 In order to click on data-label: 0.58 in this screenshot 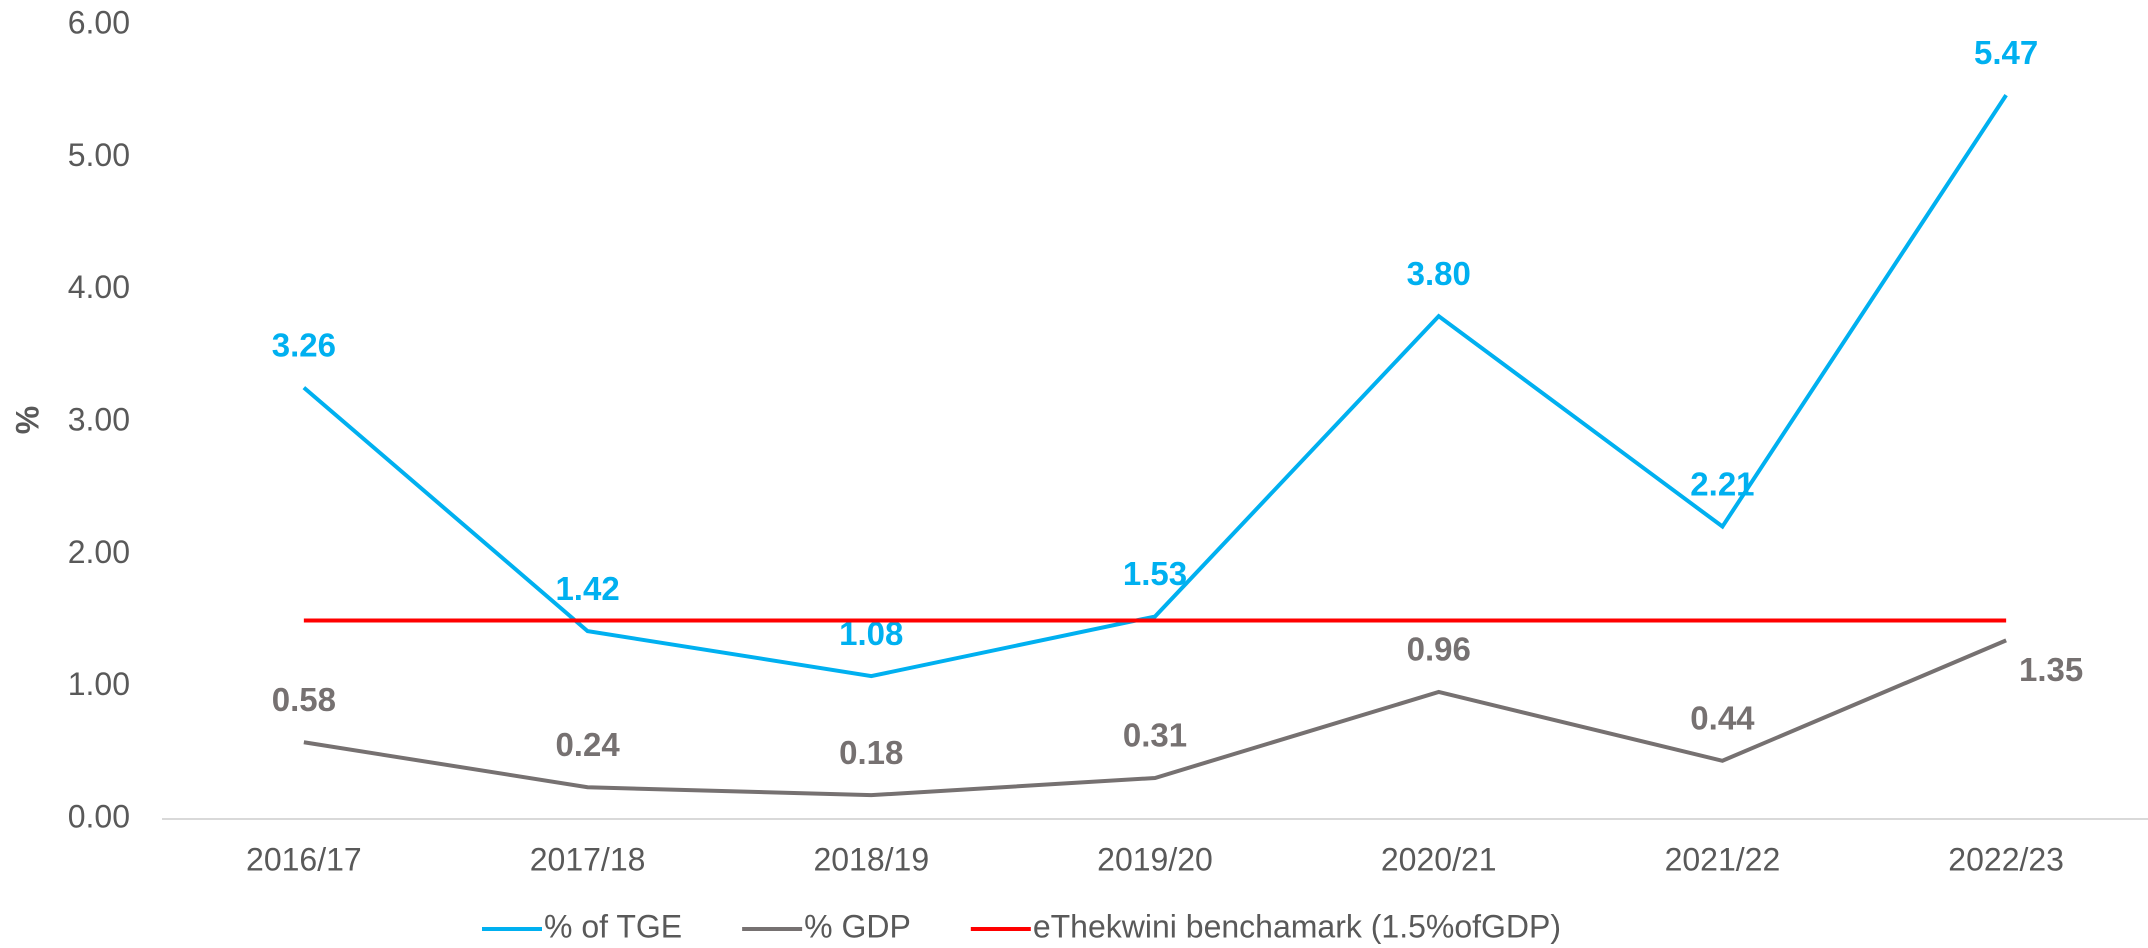, I will do `click(304, 699)`.